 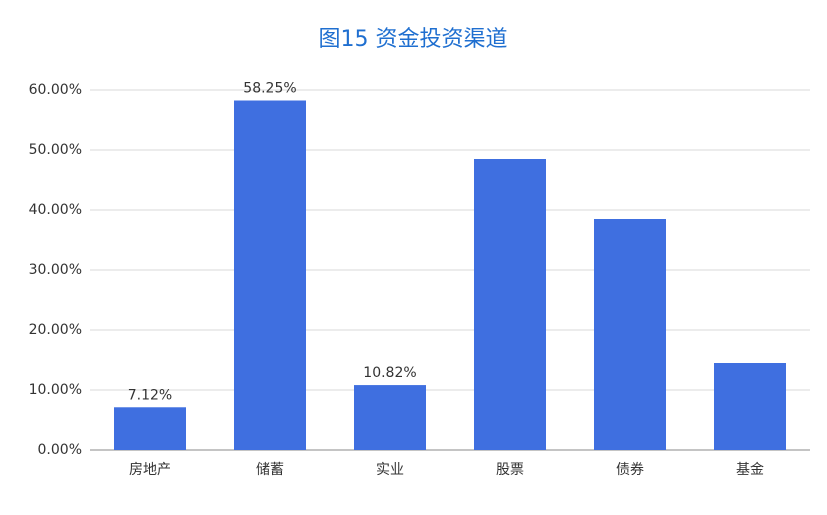 What do you see at coordinates (630, 470) in the screenshot?
I see `x-tick-label: 债券` at bounding box center [630, 470].